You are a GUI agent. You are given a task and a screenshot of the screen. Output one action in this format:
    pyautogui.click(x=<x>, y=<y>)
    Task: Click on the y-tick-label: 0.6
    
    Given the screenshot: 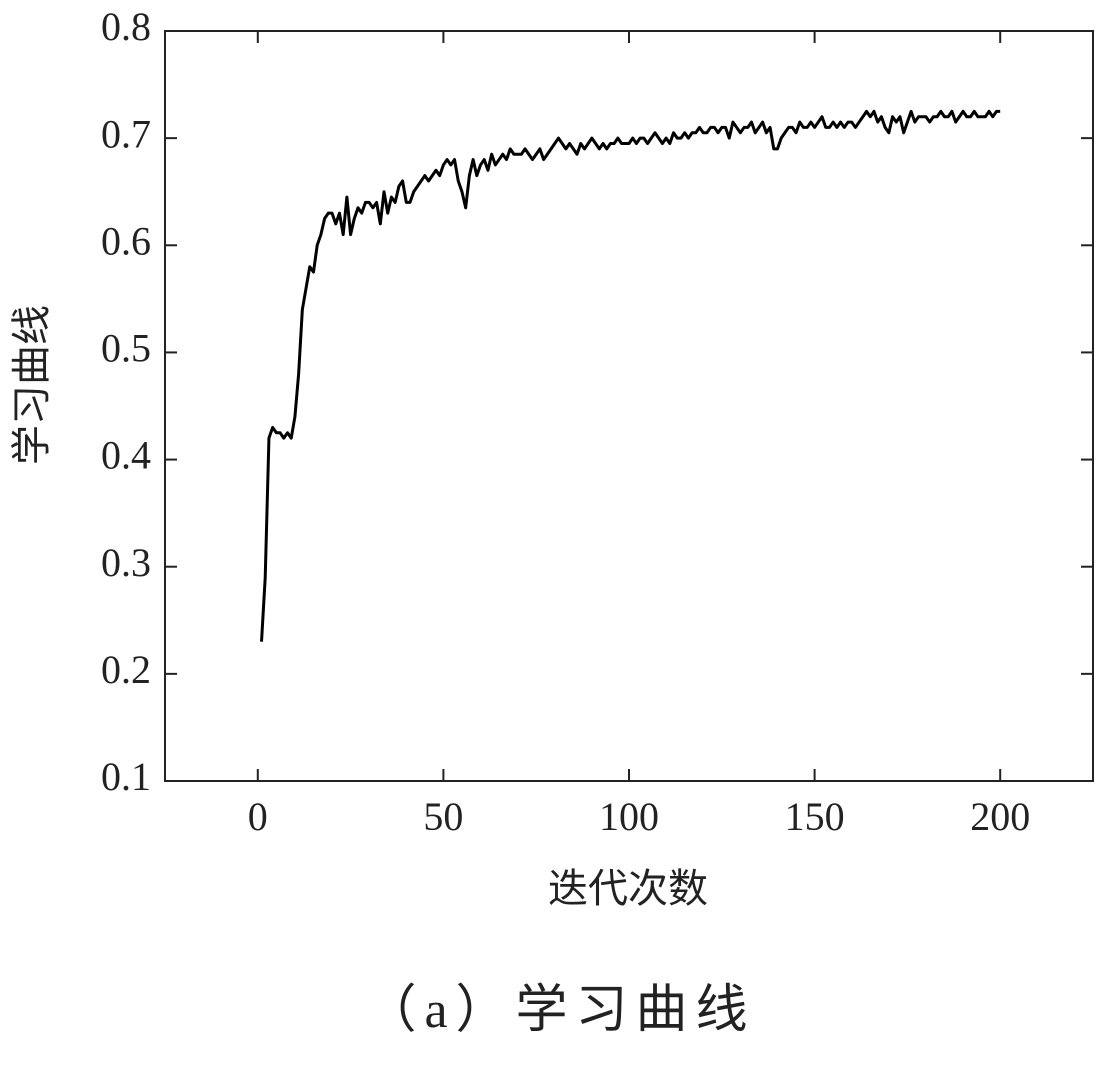 What is the action you would take?
    pyautogui.click(x=126, y=240)
    